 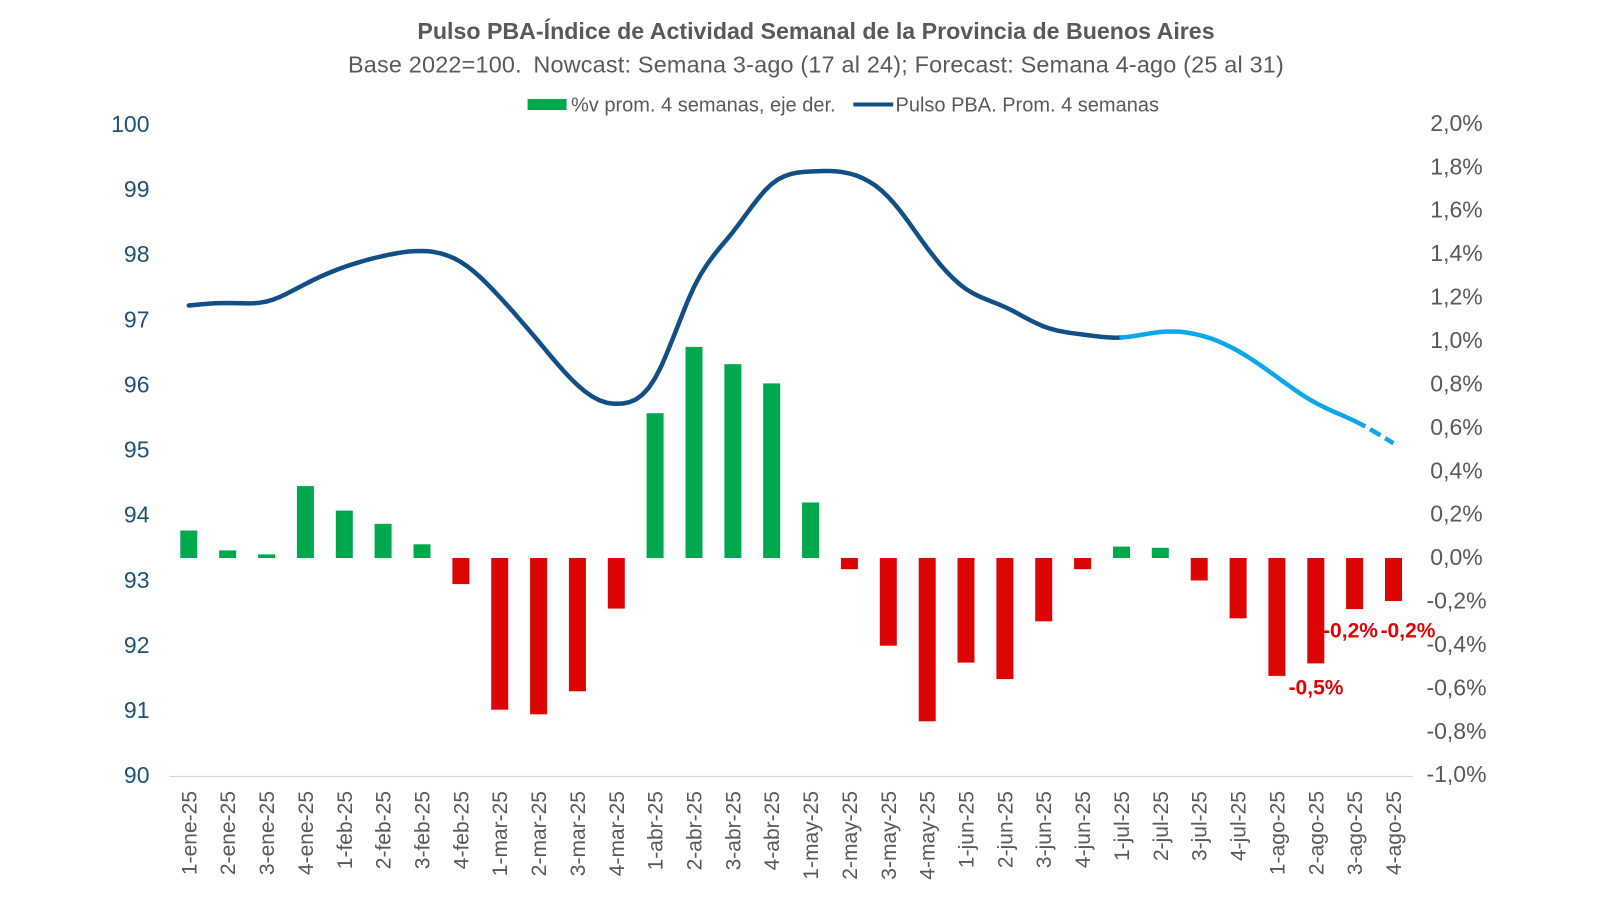 What do you see at coordinates (1005, 829) in the screenshot?
I see `svg-text: 2-jun-25` at bounding box center [1005, 829].